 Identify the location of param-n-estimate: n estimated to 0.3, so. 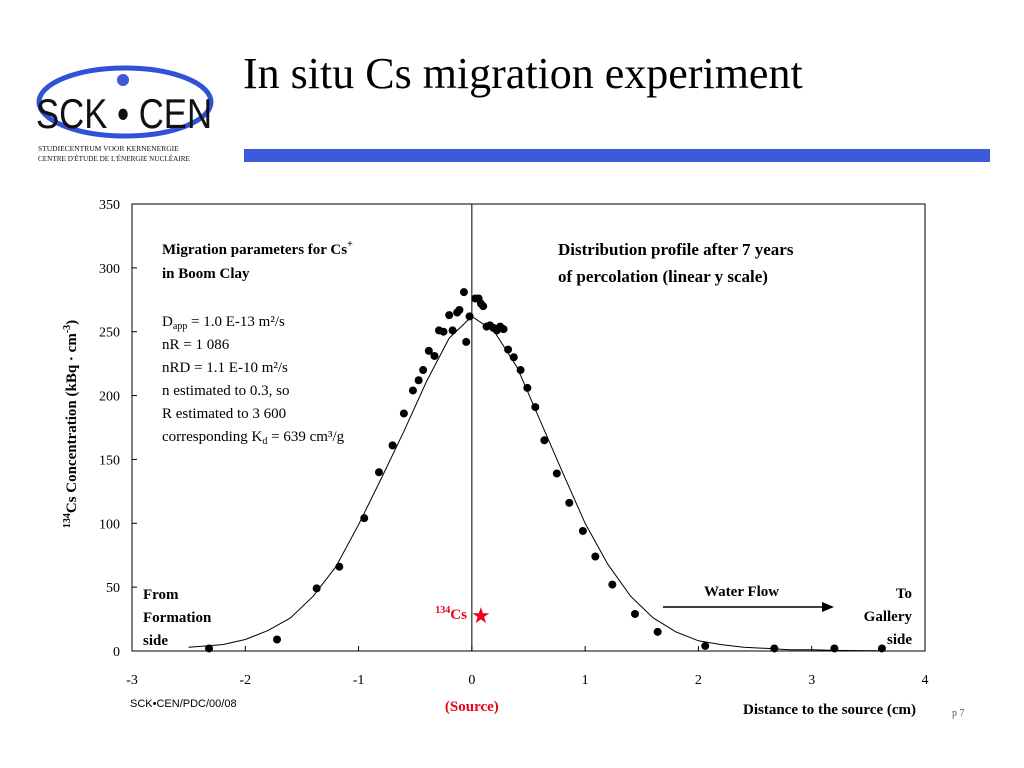
(226, 391).